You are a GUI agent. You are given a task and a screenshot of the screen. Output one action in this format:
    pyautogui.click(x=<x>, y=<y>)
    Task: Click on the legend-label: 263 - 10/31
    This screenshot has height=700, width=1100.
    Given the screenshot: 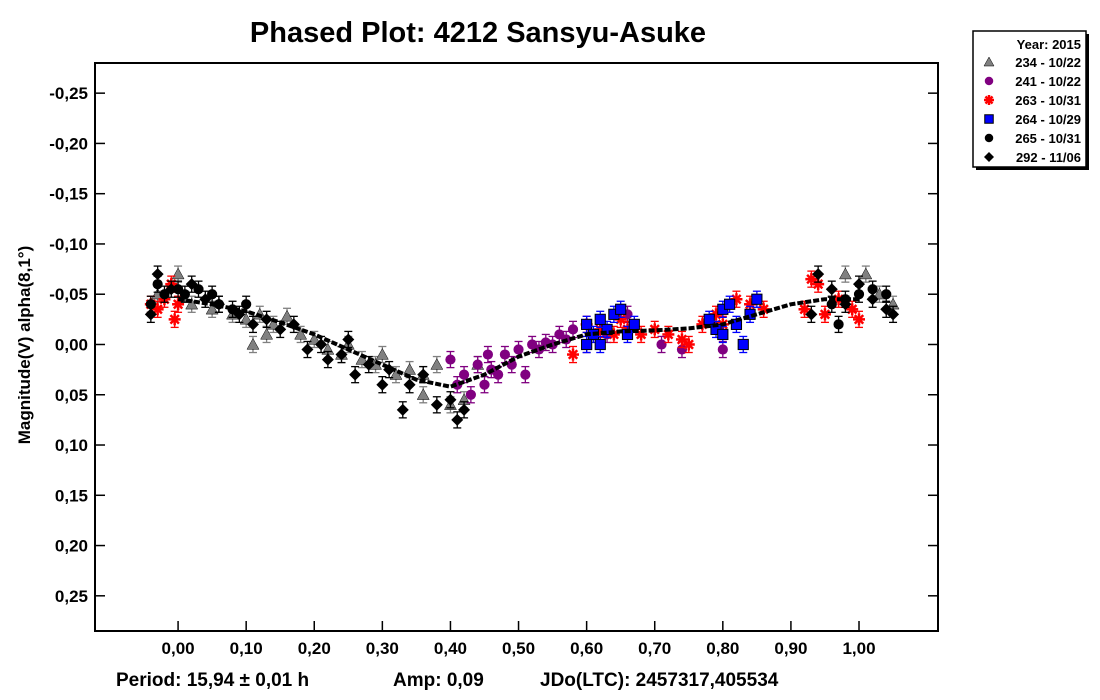 What is the action you would take?
    pyautogui.click(x=1048, y=100)
    